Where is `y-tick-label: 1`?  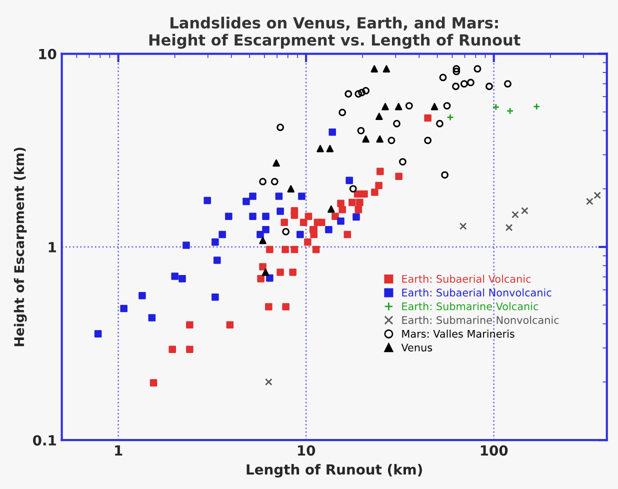 y-tick-label: 1 is located at coordinates (52, 247).